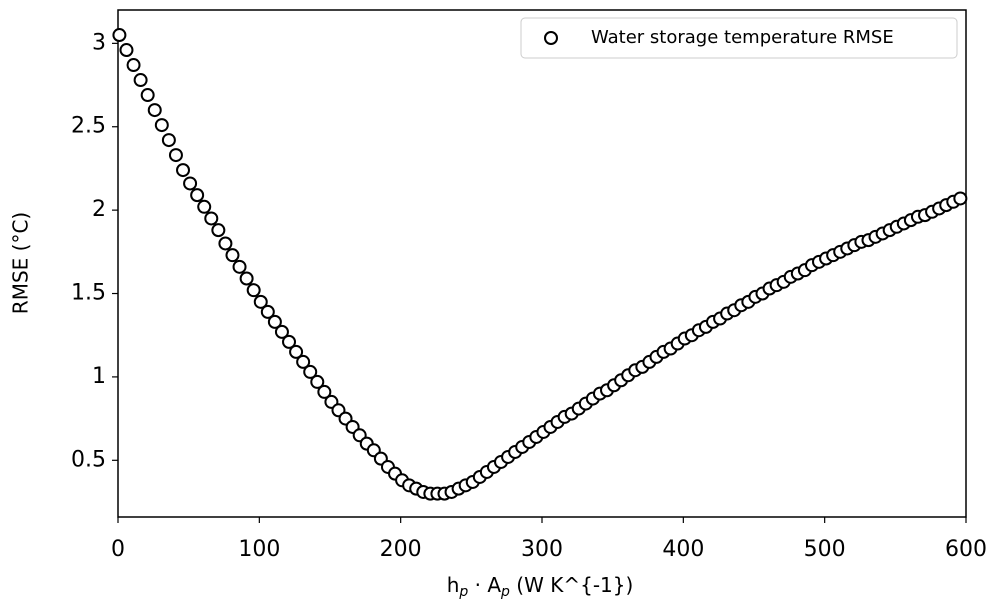  What do you see at coordinates (118, 549) in the screenshot?
I see `x-tick-label: 0` at bounding box center [118, 549].